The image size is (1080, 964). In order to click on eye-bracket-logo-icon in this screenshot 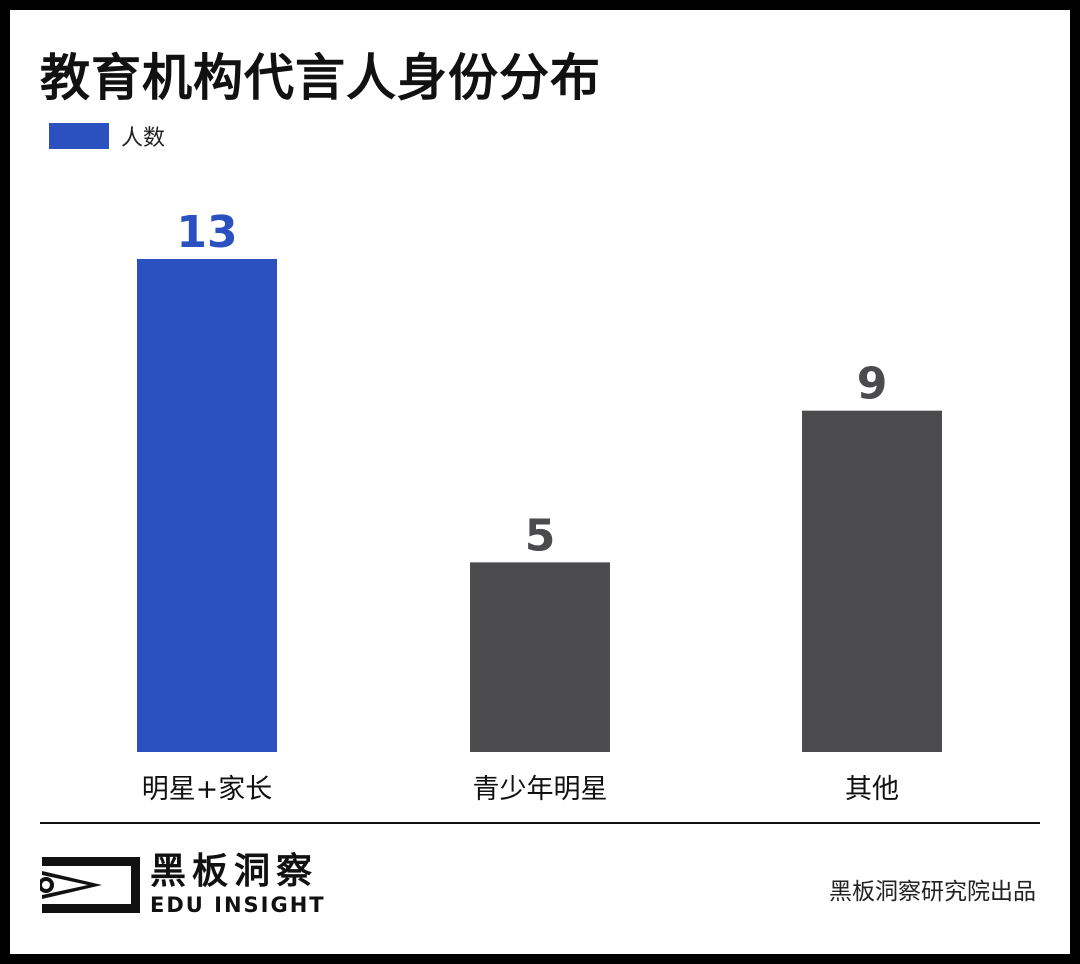, I will do `click(90, 885)`.